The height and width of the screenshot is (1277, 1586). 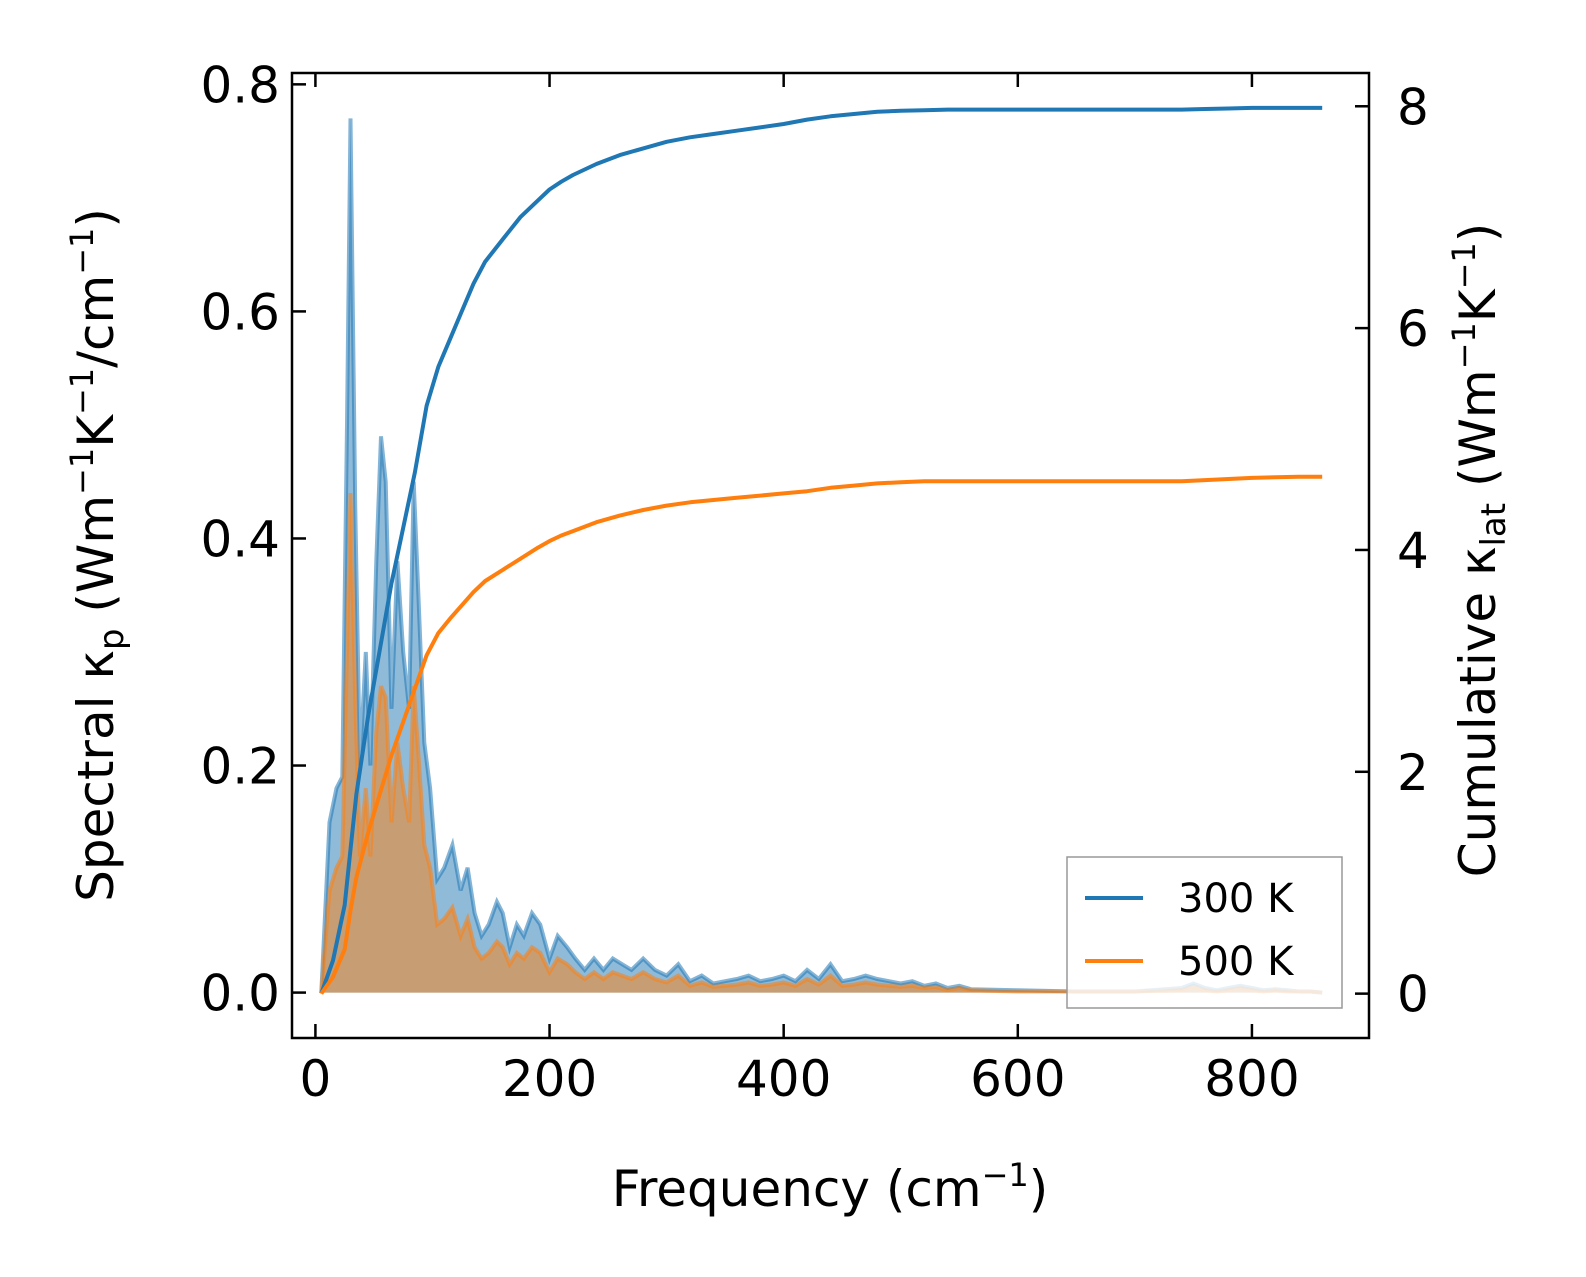 I want to click on y-right-tick-label: 4, so click(x=1413, y=551).